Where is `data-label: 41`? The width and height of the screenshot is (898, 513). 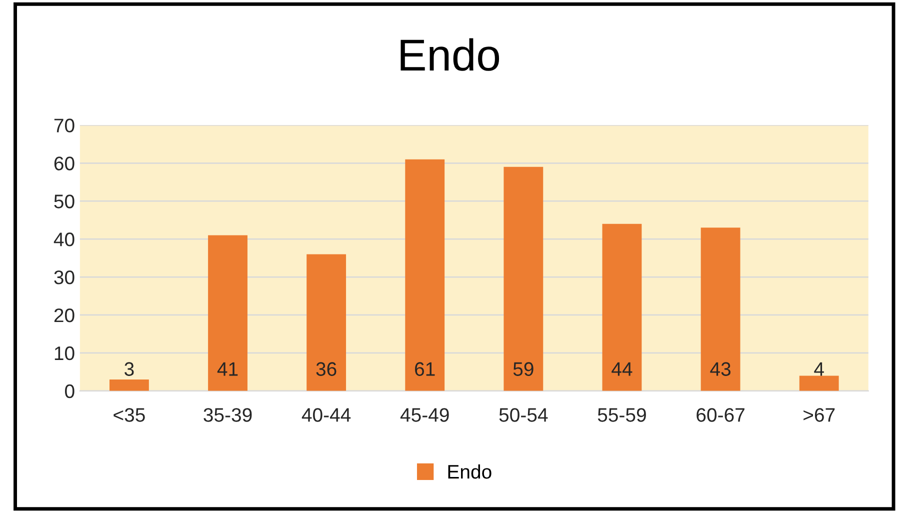
data-label: 41 is located at coordinates (227, 369).